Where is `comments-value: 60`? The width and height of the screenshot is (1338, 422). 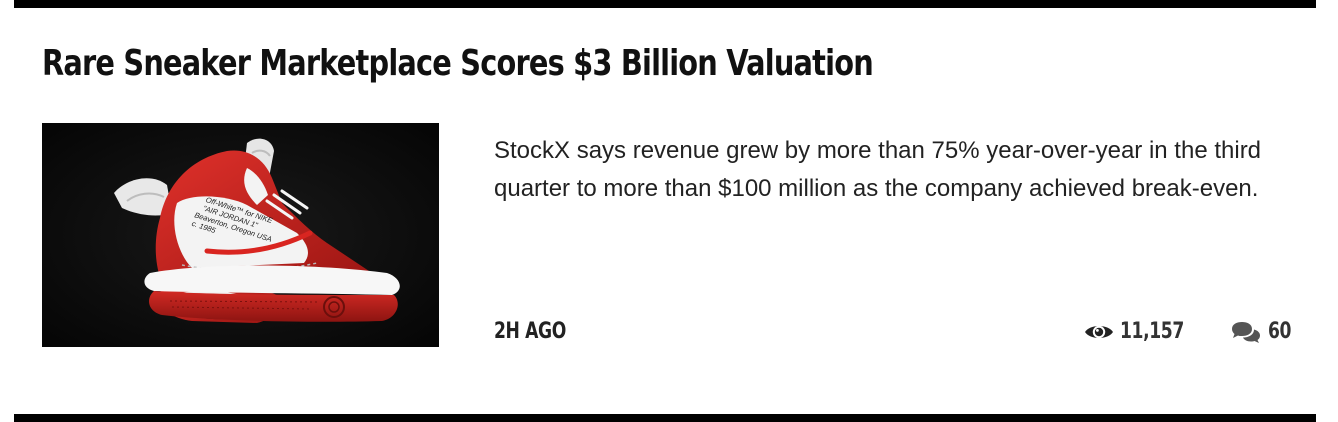 comments-value: 60 is located at coordinates (1280, 331).